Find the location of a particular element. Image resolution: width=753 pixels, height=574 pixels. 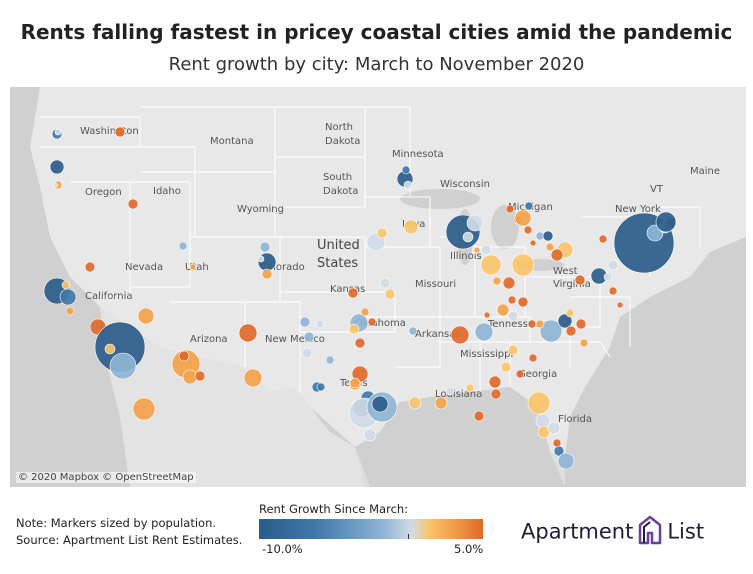

pacific-water is located at coordinates (70, 287).